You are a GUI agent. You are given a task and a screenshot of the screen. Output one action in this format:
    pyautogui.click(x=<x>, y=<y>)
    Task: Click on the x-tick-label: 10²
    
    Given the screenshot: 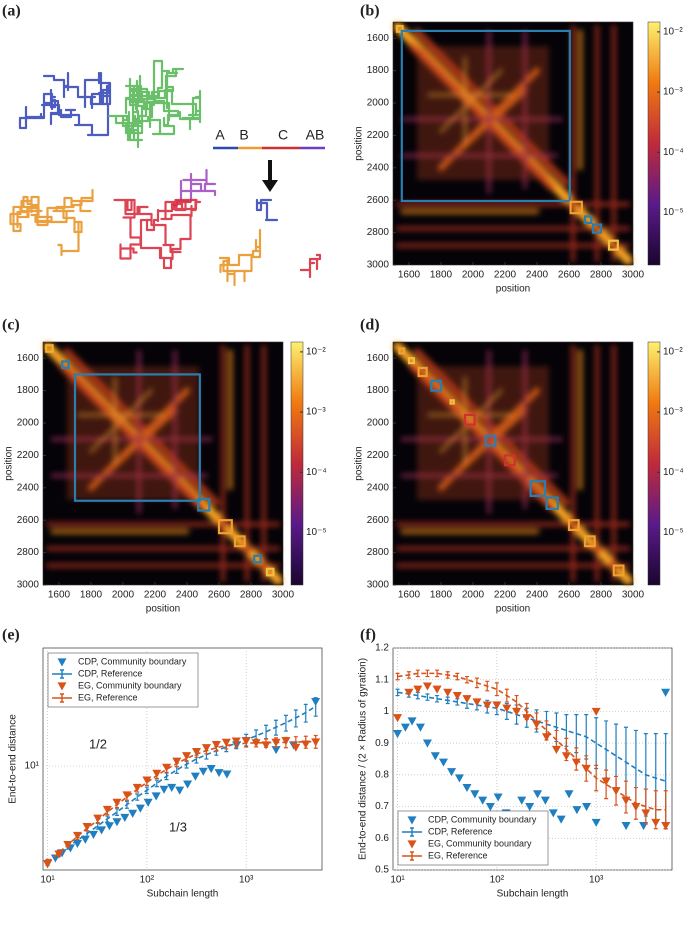 What is the action you would take?
    pyautogui.click(x=147, y=880)
    